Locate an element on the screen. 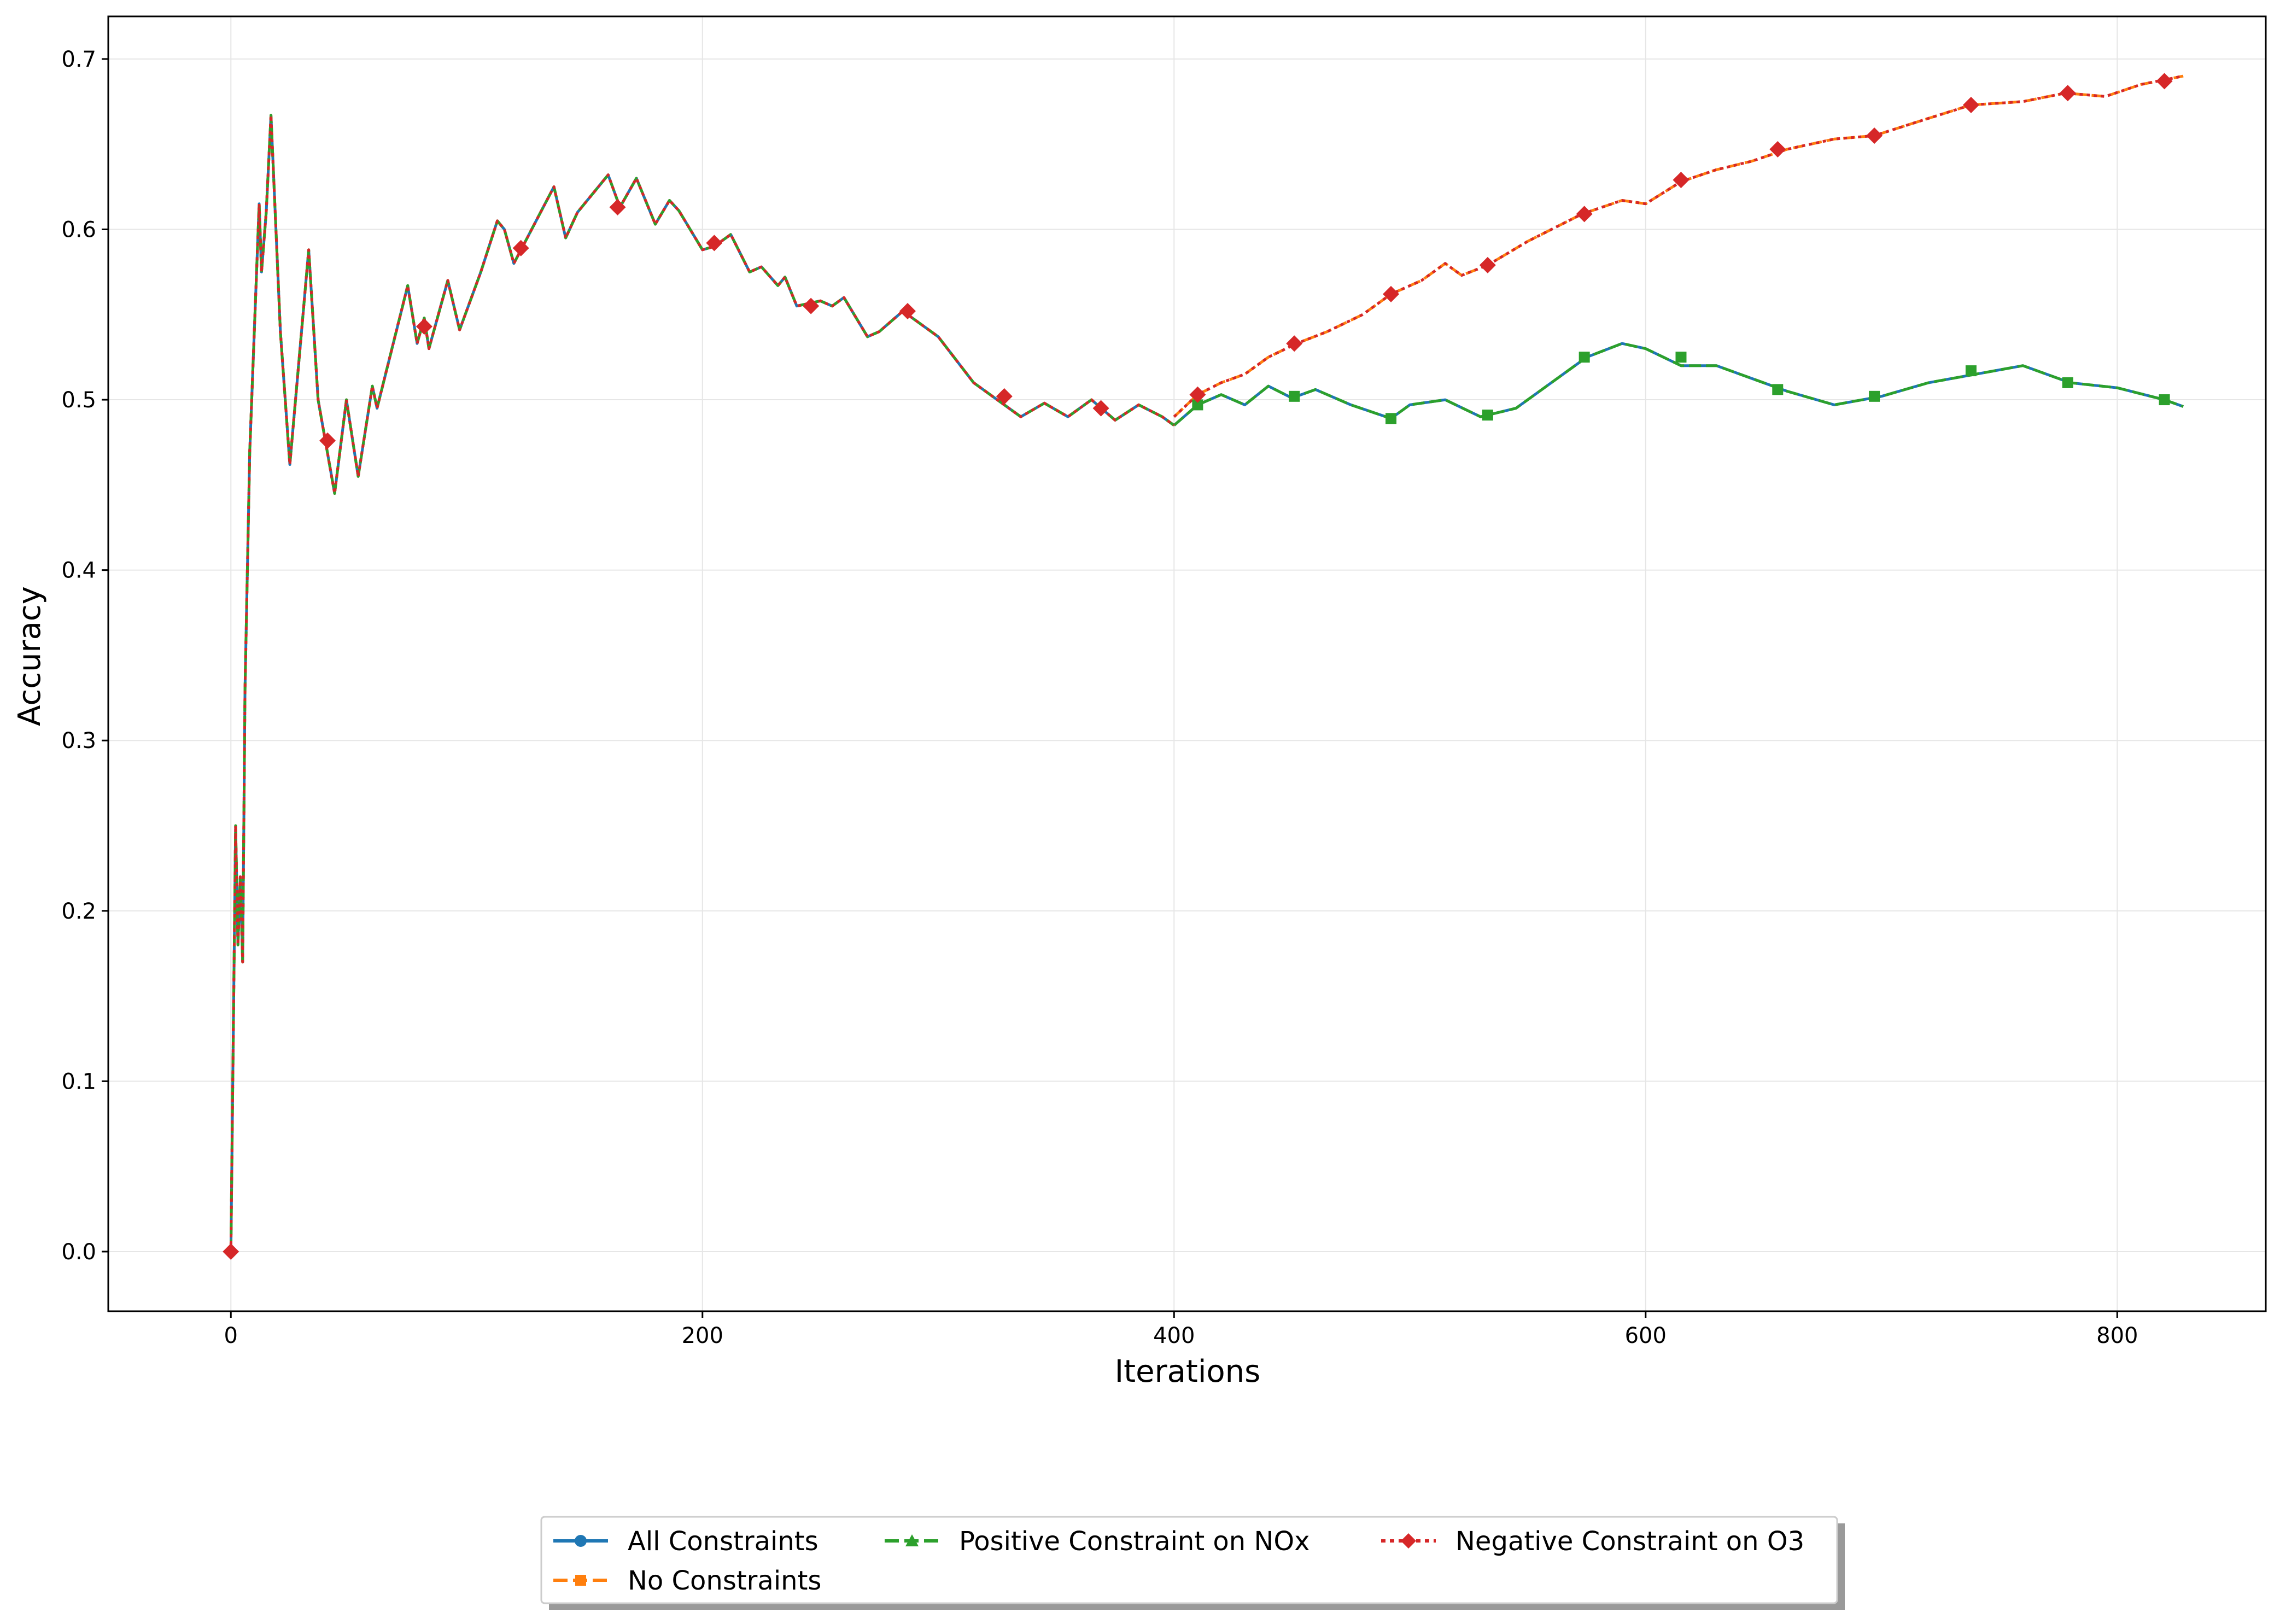  legend-marker-all-constraints is located at coordinates (581, 1541).